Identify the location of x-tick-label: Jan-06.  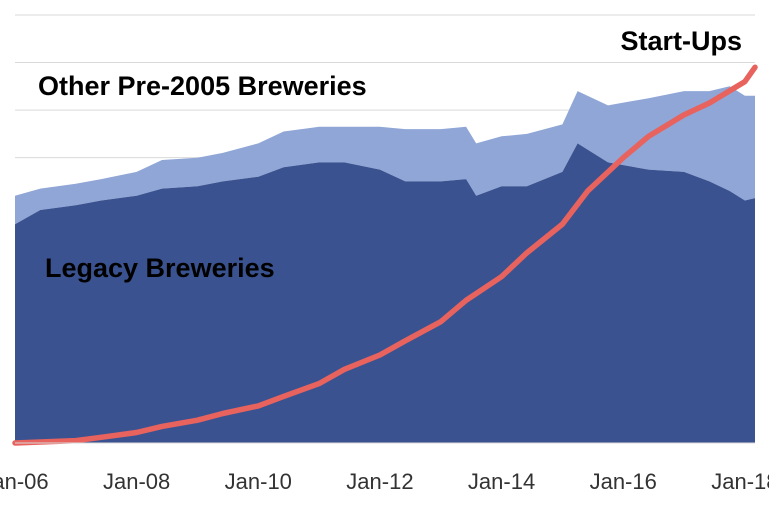
(24, 481).